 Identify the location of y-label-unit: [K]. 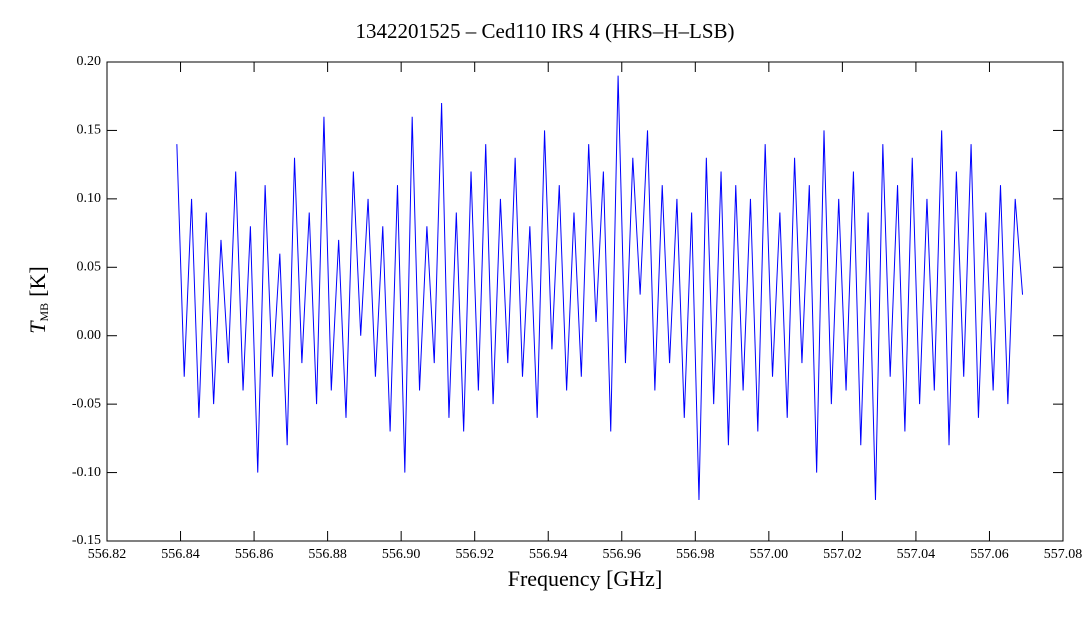
(37, 281).